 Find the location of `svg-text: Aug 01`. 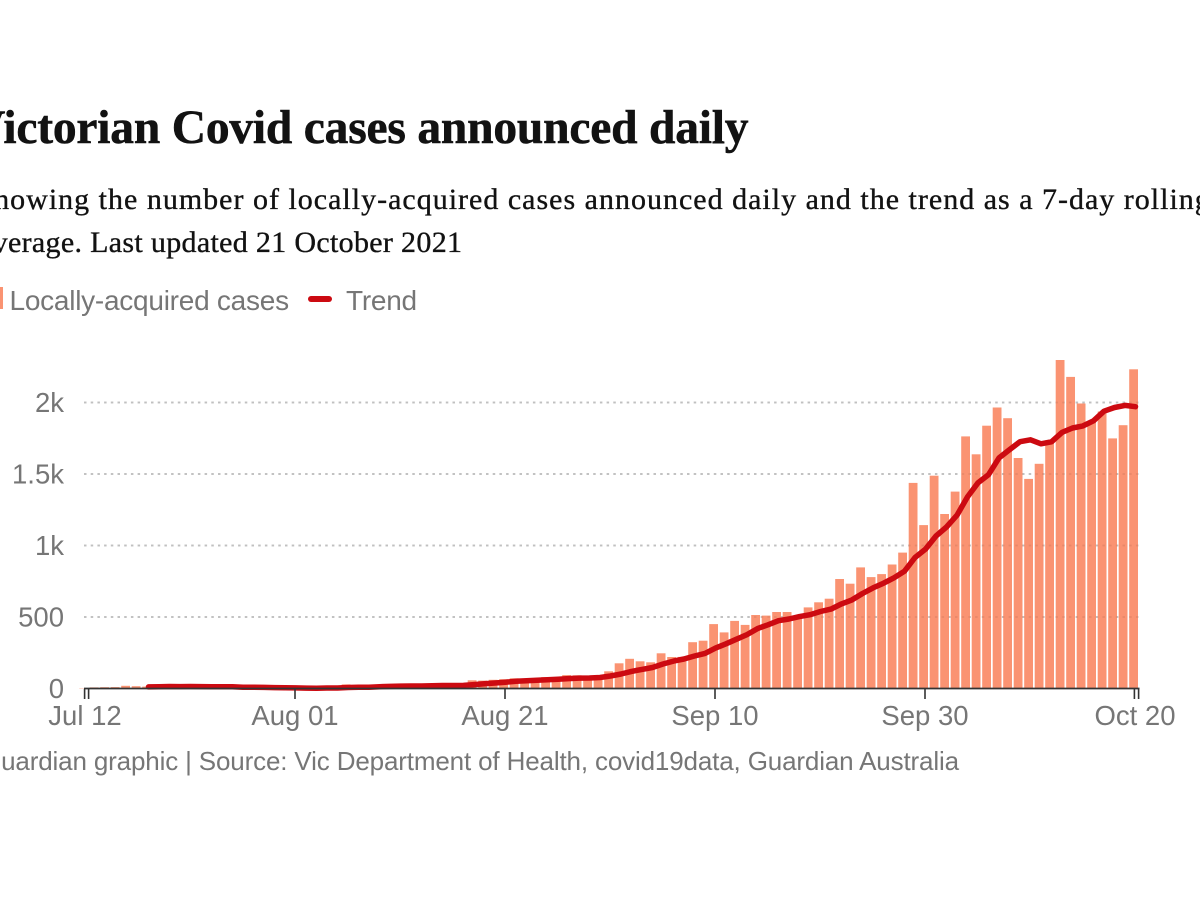

svg-text: Aug 01 is located at coordinates (294, 715).